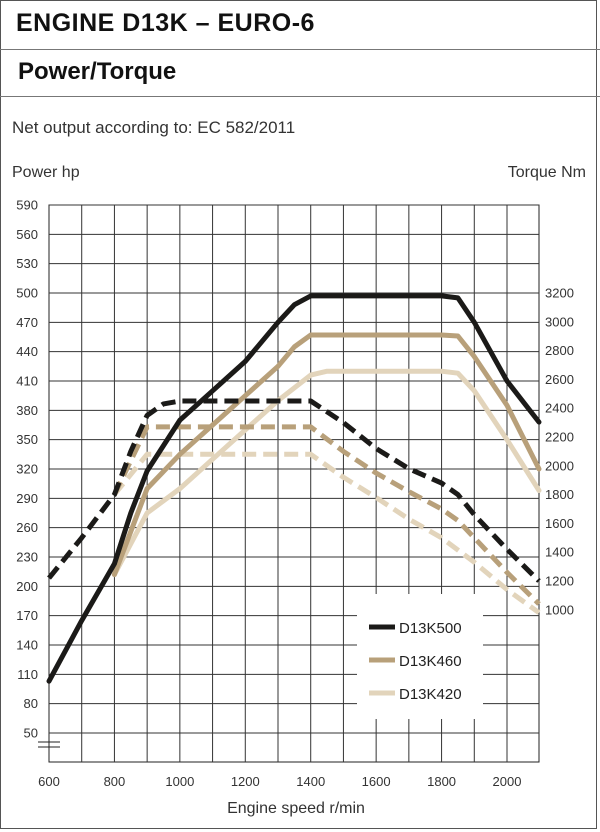 The image size is (600, 832). What do you see at coordinates (27, 557) in the screenshot?
I see `y-left-tick-label: 230` at bounding box center [27, 557].